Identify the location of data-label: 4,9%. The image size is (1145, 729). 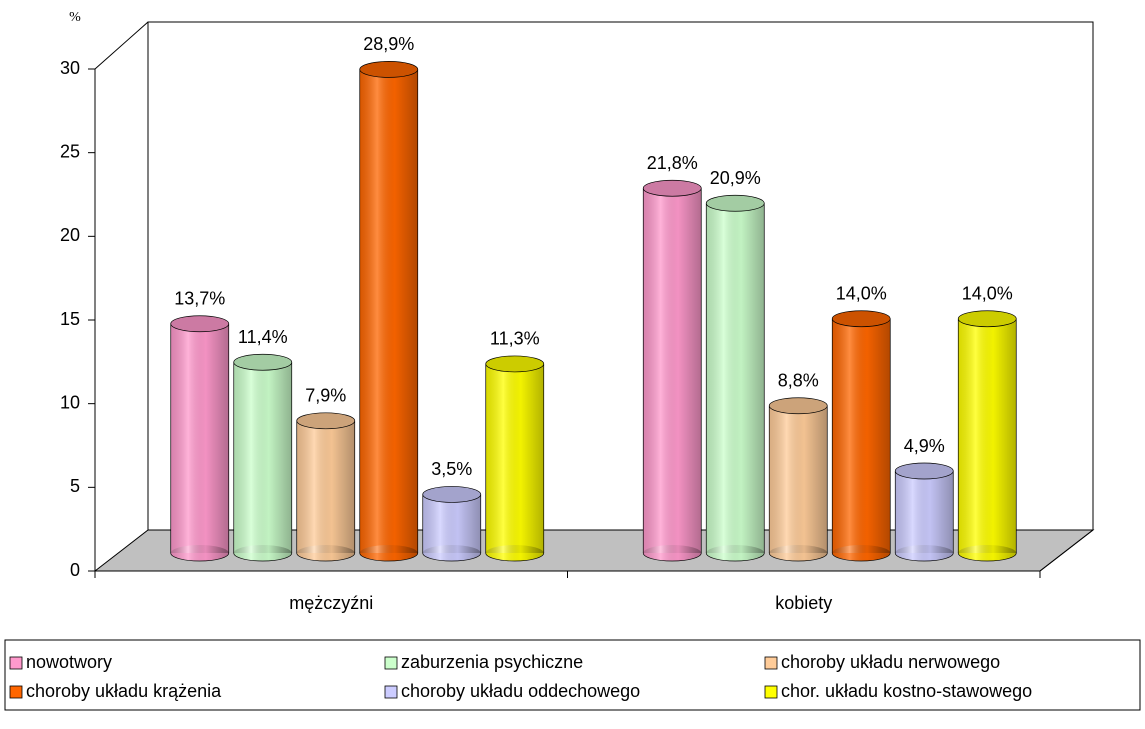
(924, 446).